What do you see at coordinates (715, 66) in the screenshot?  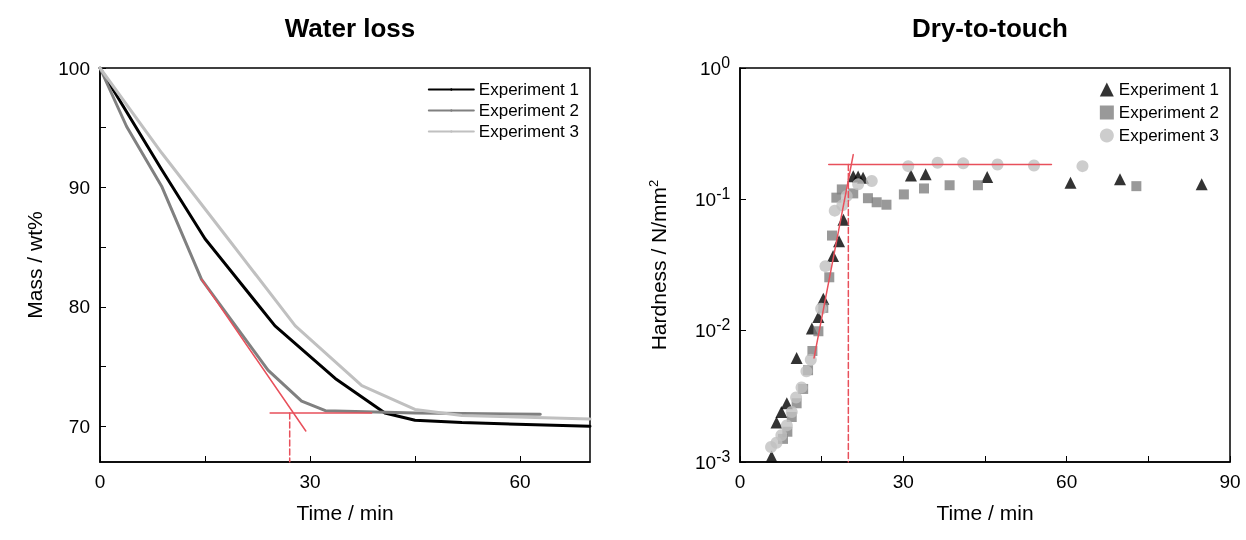 I see `y-tick-label: 10$^{0}$` at bounding box center [715, 66].